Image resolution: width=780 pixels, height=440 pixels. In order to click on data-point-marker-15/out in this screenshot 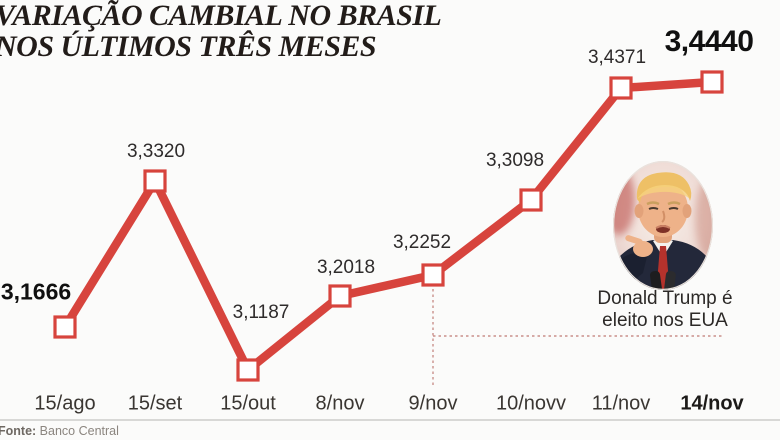, I will do `click(248, 370)`.